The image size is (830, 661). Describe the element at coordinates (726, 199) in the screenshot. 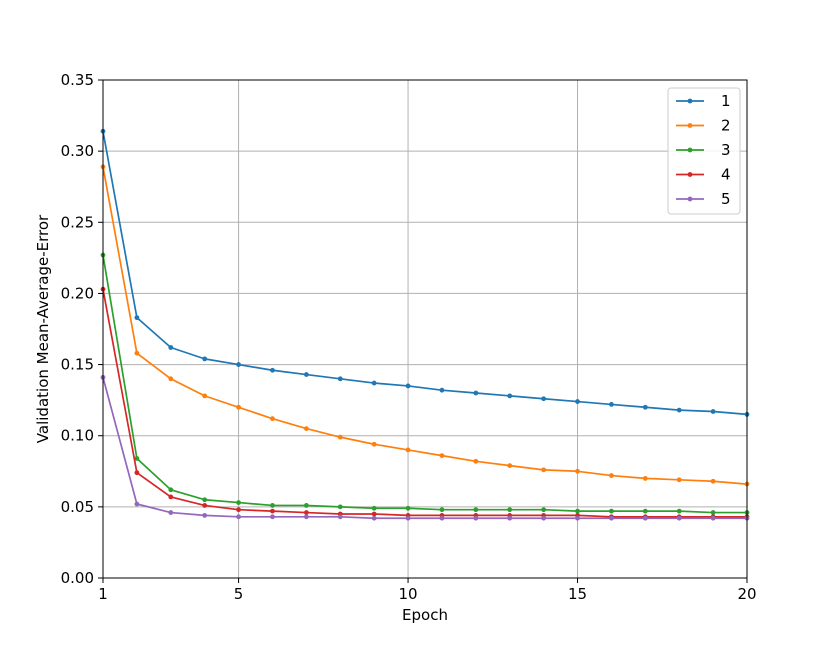

I see `legend-label: 5` at that location.